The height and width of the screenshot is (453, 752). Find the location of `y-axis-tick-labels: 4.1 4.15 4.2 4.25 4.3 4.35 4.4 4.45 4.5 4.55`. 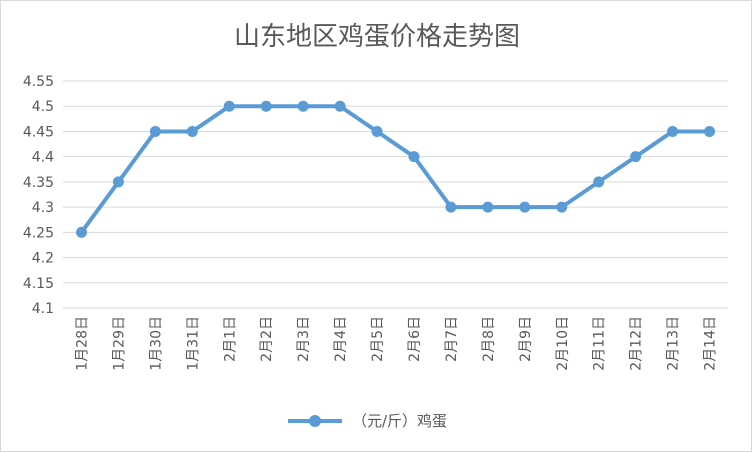

y-axis-tick-labels: 4.1 4.15 4.2 4.25 4.3 4.35 4.4 4.45 4.5 4.55 is located at coordinates (38, 195).